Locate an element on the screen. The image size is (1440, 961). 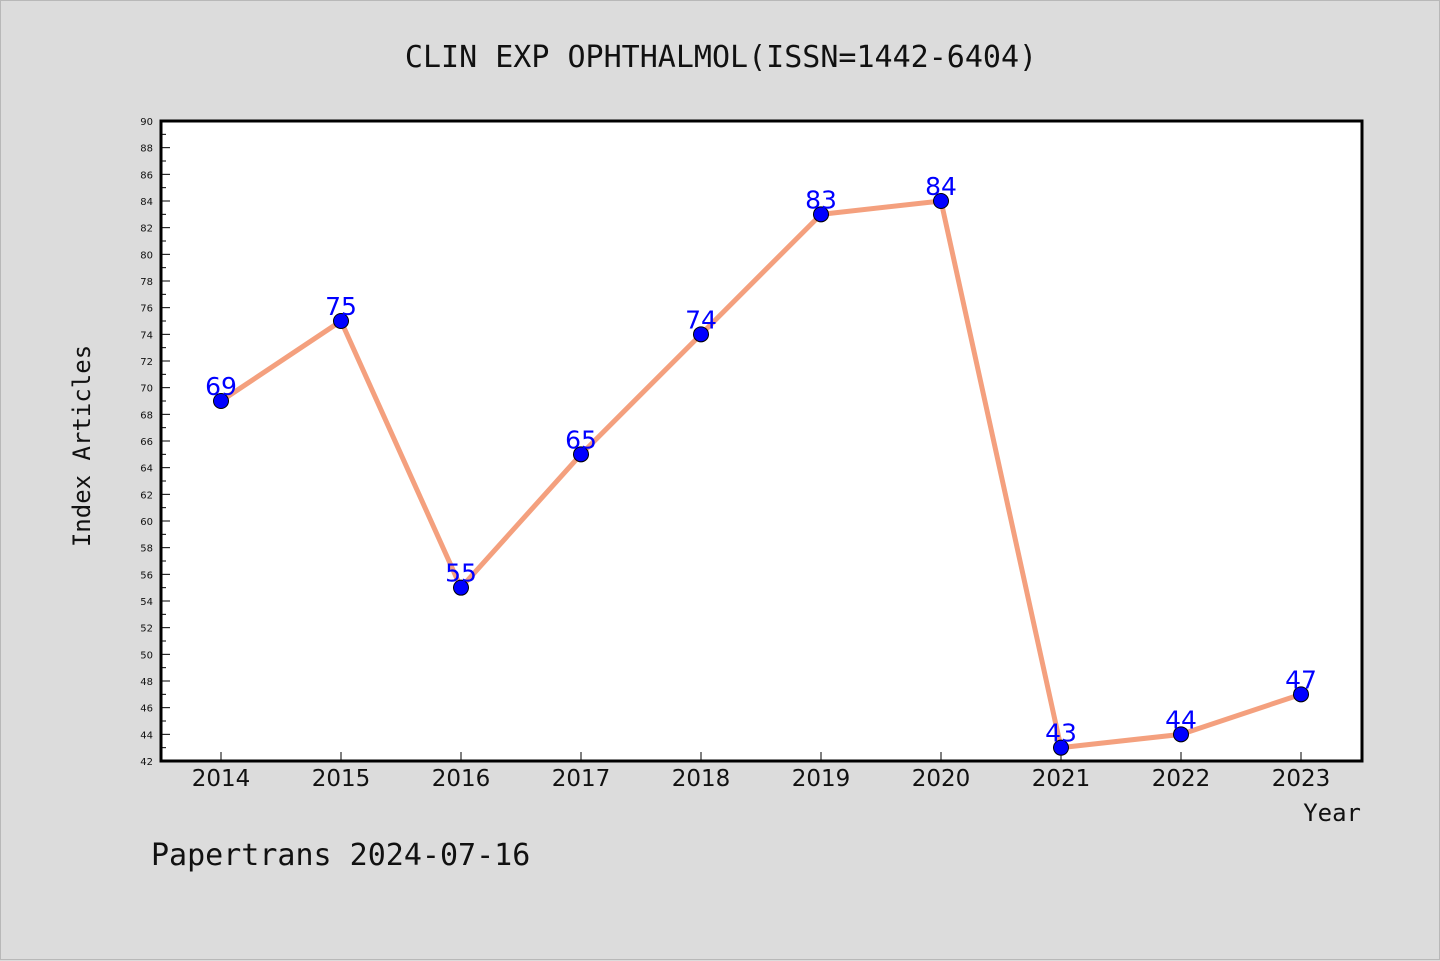
x-tick-label: 2018 is located at coordinates (701, 779).